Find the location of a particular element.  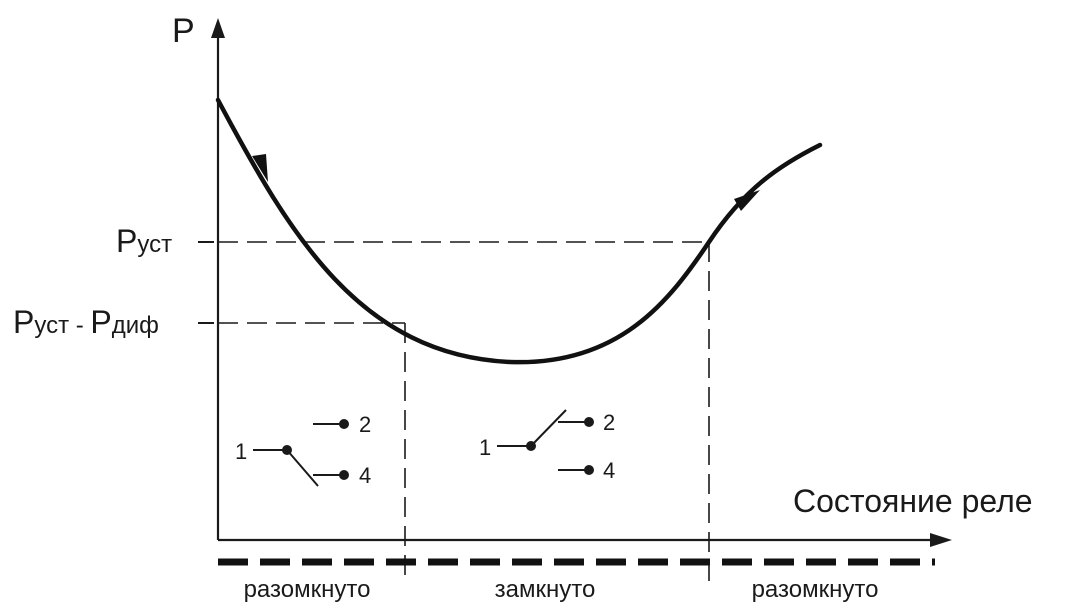

contact-symbol-open: 1 2 4 is located at coordinates (303, 450).